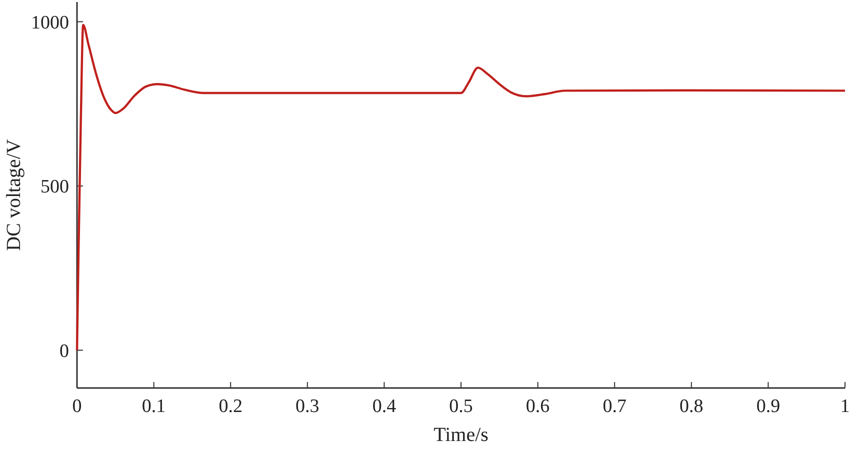 The image size is (851, 449). What do you see at coordinates (538, 406) in the screenshot?
I see `x-tick-label: 0.6` at bounding box center [538, 406].